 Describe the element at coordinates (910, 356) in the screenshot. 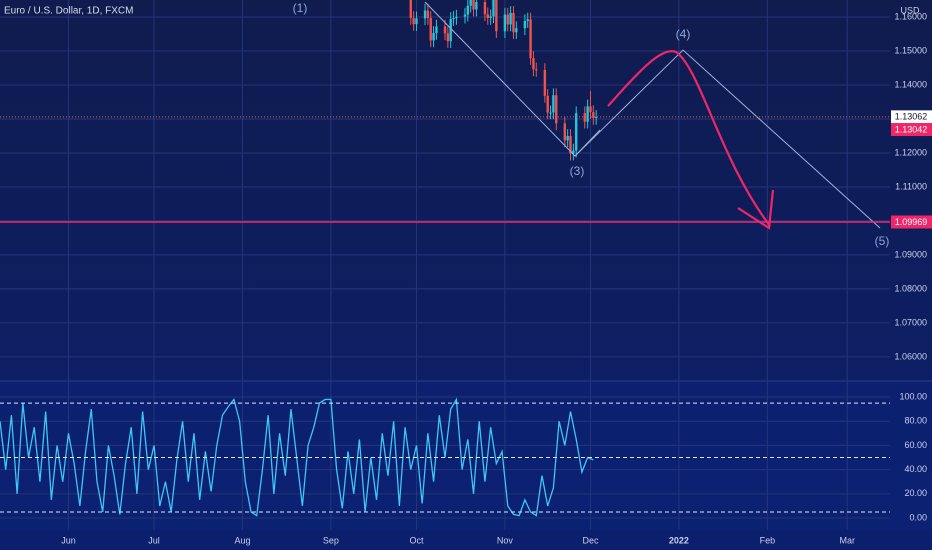

I see `y-tick-label: 1.06000` at that location.